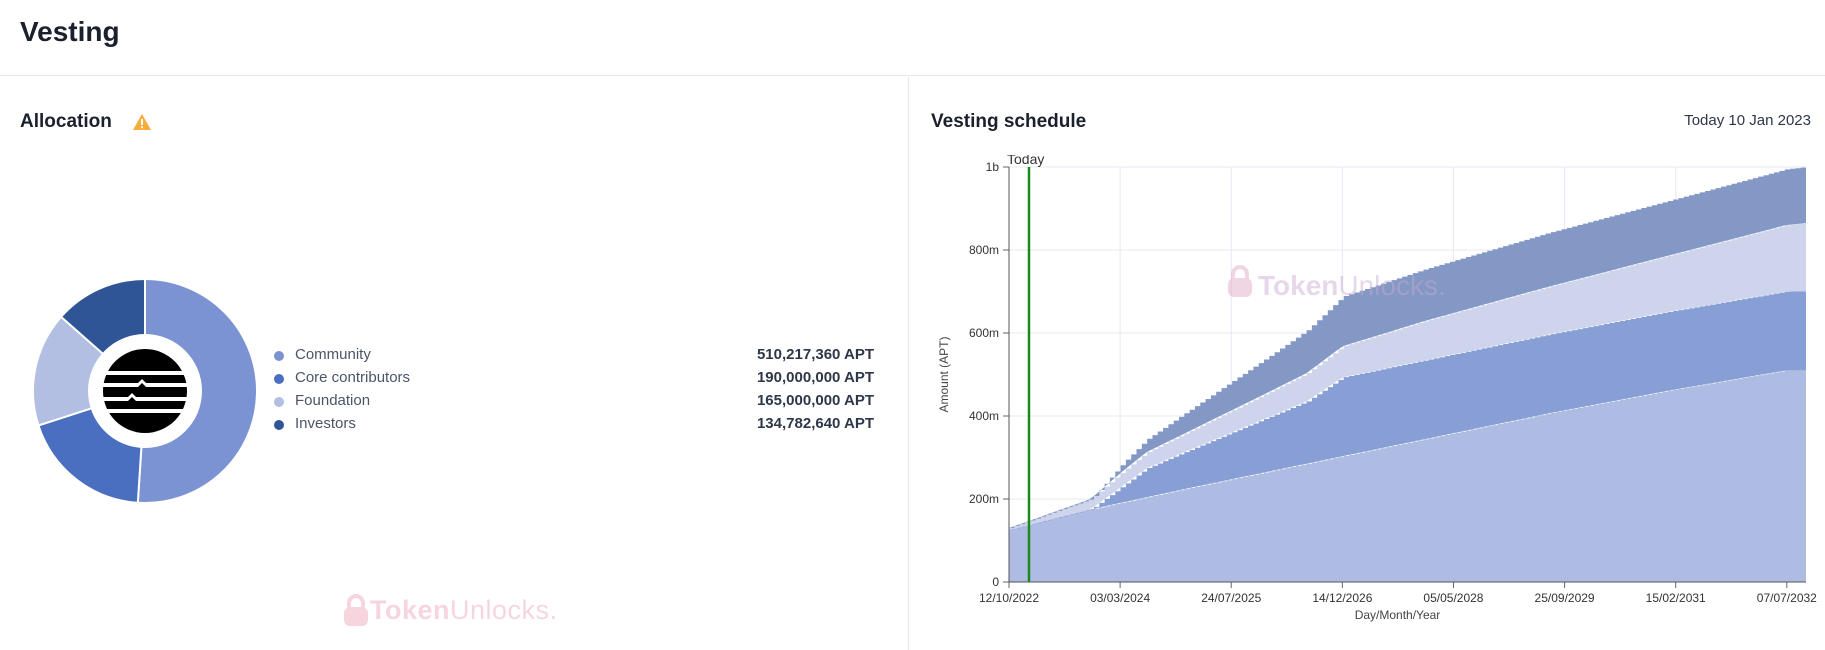 The height and width of the screenshot is (650, 1825). I want to click on legend-label: Investors, so click(325, 423).